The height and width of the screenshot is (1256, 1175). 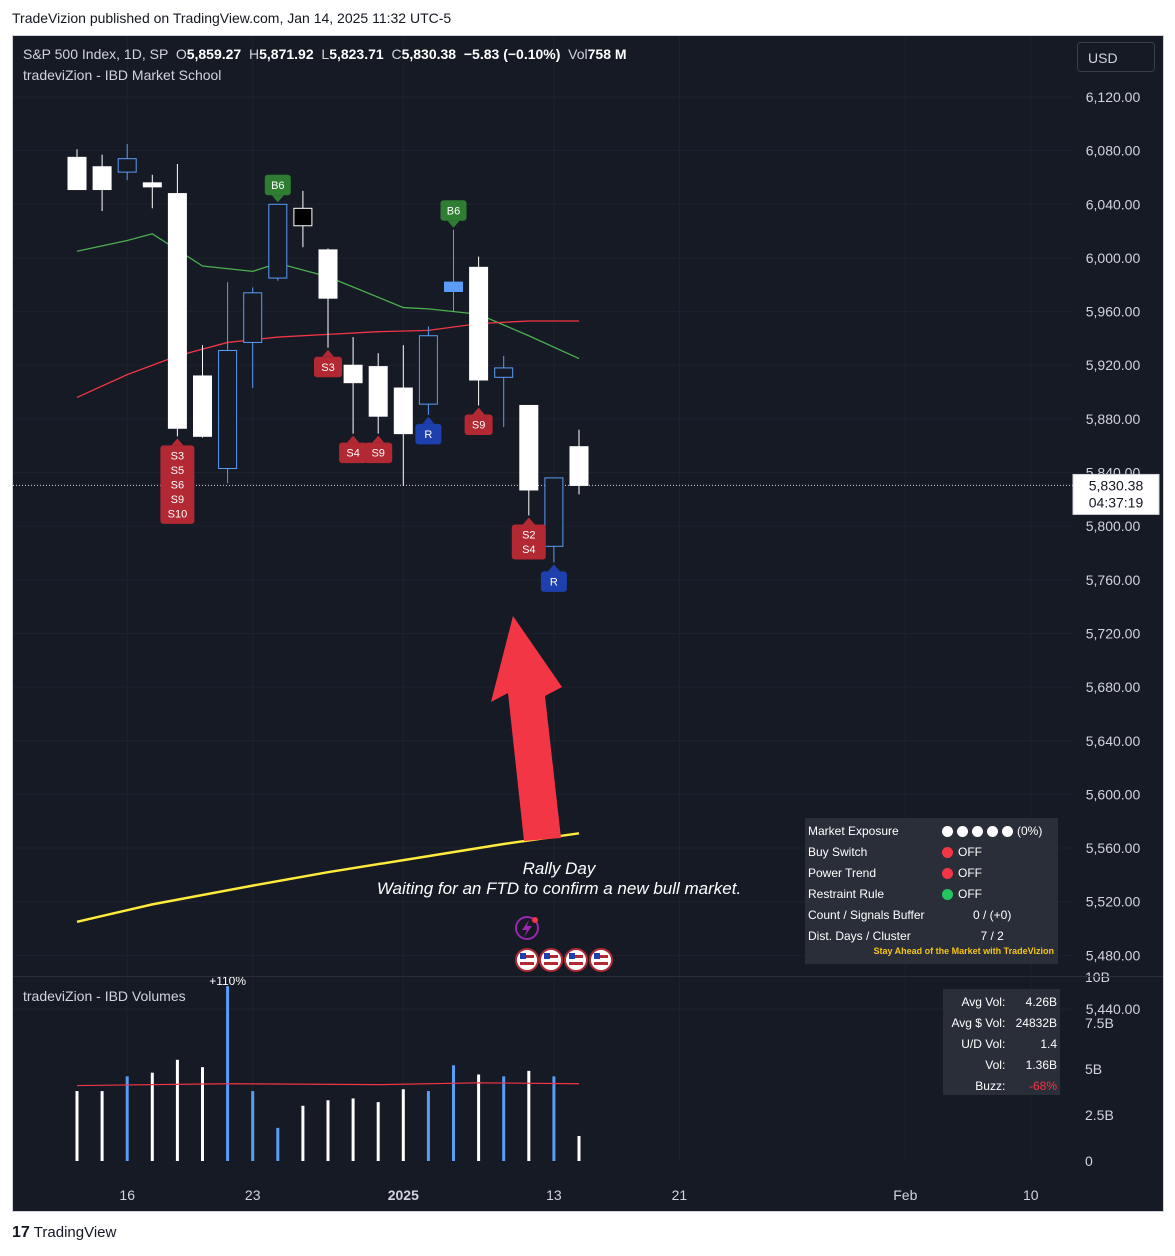 What do you see at coordinates (1113, 633) in the screenshot?
I see `price-axis-label: 5,720.00` at bounding box center [1113, 633].